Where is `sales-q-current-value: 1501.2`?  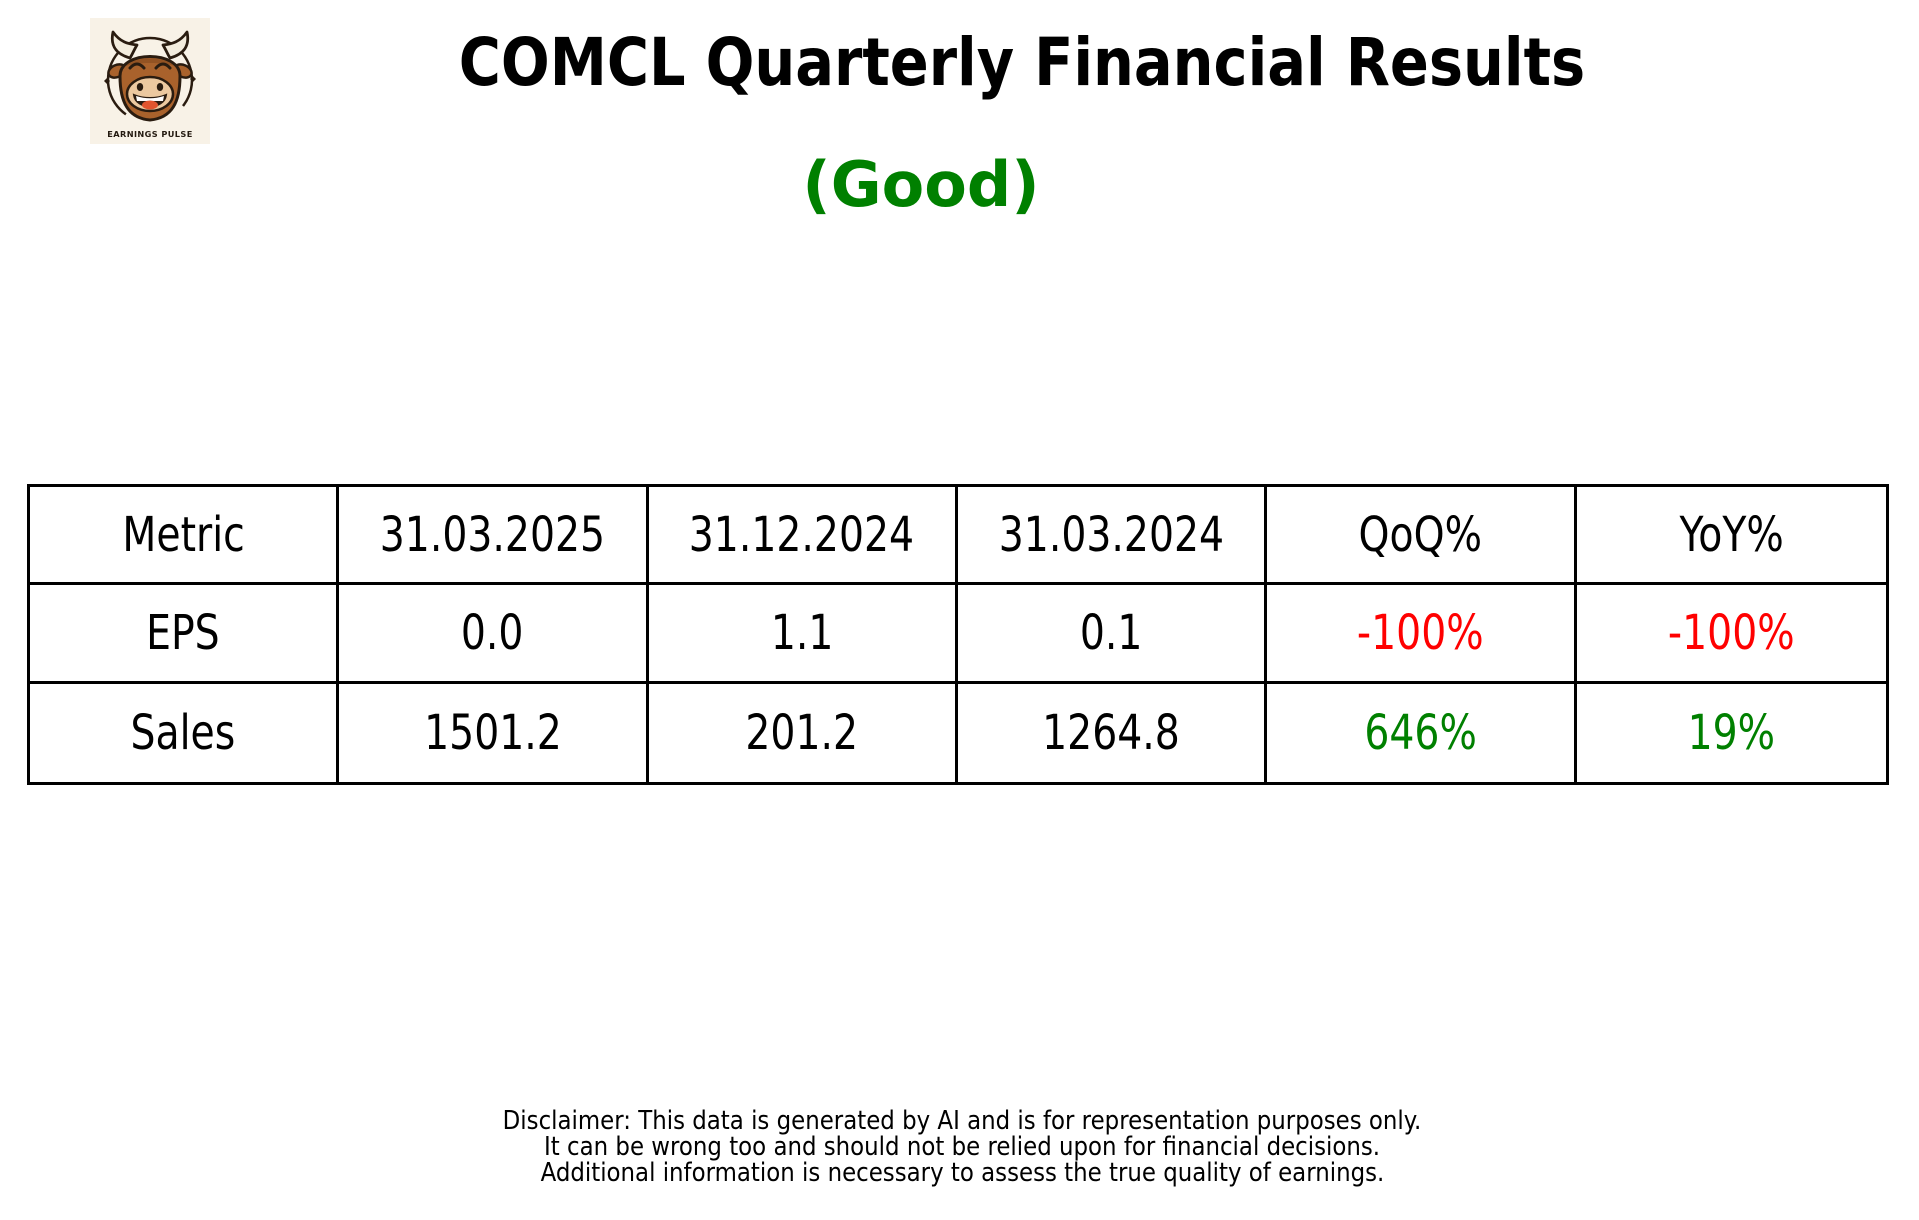
sales-q-current-value: 1501.2 is located at coordinates (492, 732).